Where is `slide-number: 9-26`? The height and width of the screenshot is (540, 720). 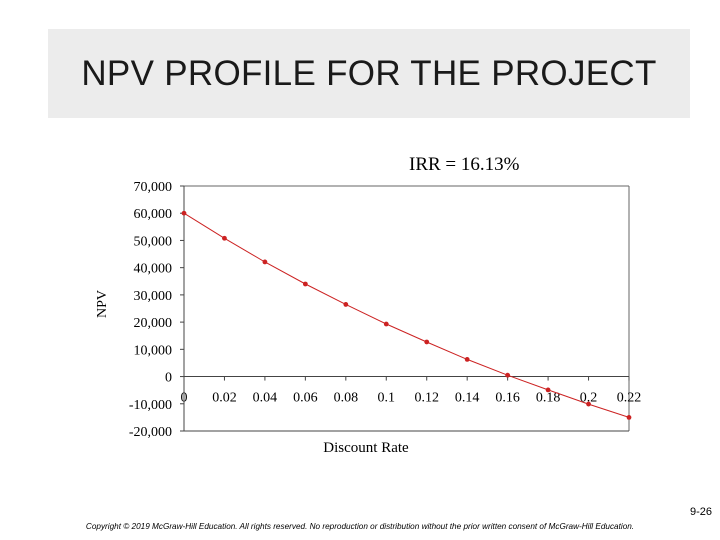
slide-number: 9-26 is located at coordinates (700, 512).